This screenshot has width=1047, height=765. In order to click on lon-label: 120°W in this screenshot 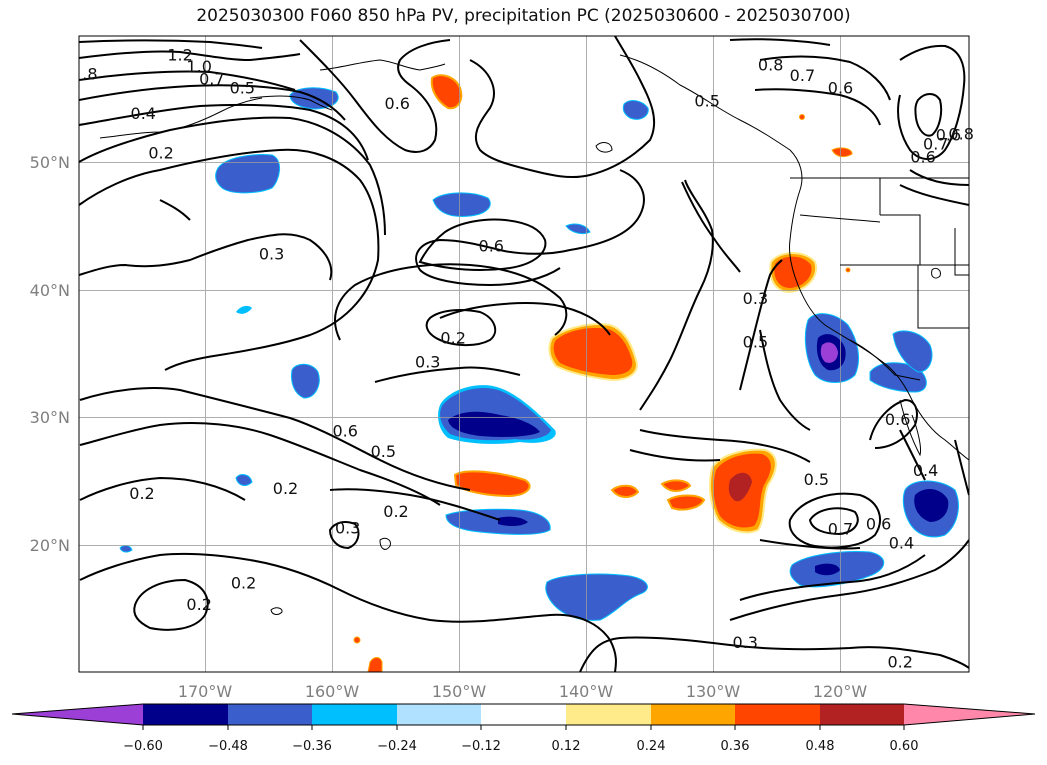, I will do `click(840, 691)`.